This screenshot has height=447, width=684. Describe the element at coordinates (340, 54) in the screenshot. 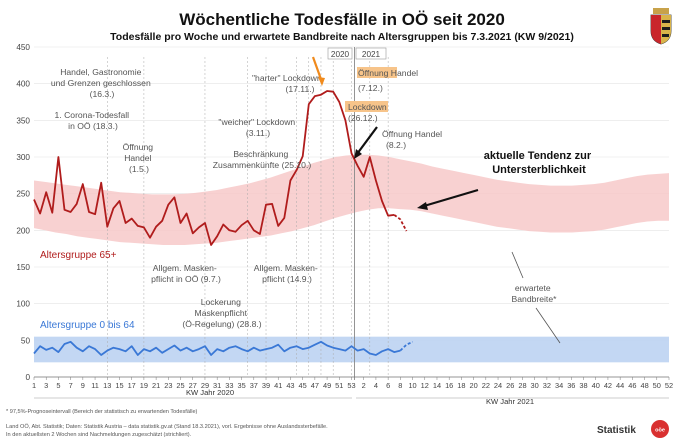

I see `year-label-2020: 2020` at that location.